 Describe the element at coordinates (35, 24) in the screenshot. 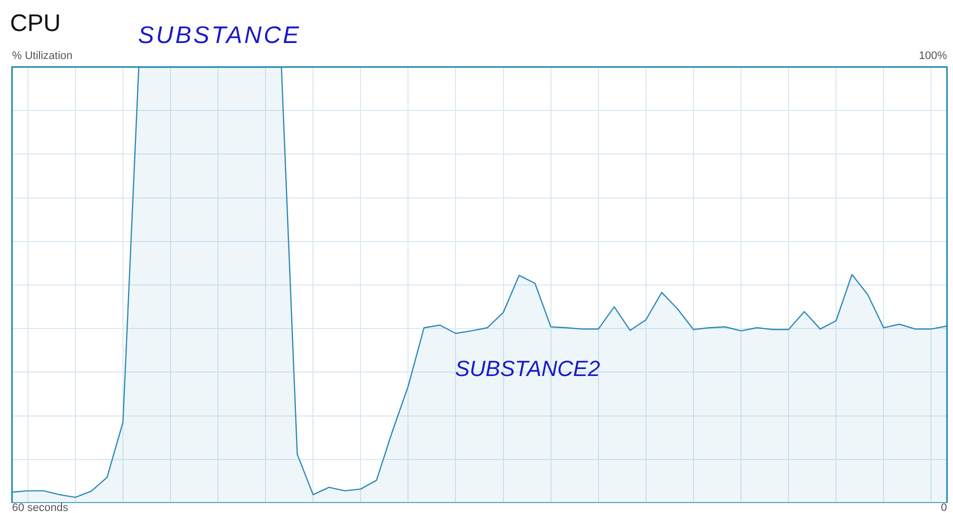

I see `chart-title: CPU` at that location.